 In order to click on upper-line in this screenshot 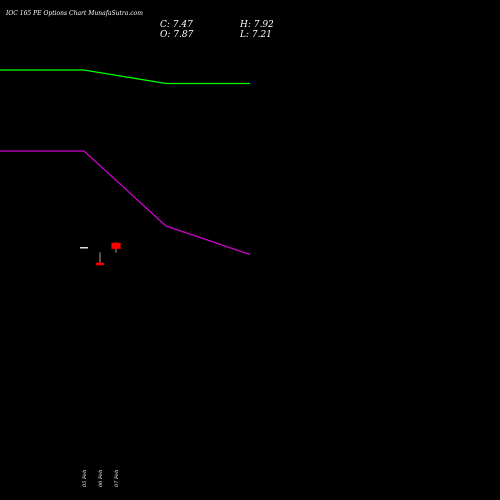, I will do `click(125, 77)`.